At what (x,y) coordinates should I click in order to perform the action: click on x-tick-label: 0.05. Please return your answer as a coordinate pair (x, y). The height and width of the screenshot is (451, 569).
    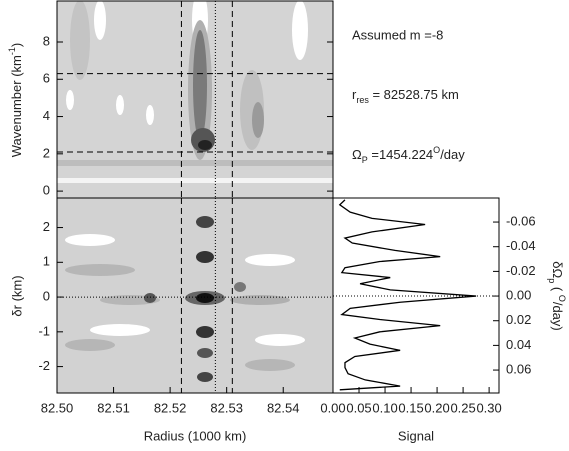
    Looking at the image, I should click on (358, 407).